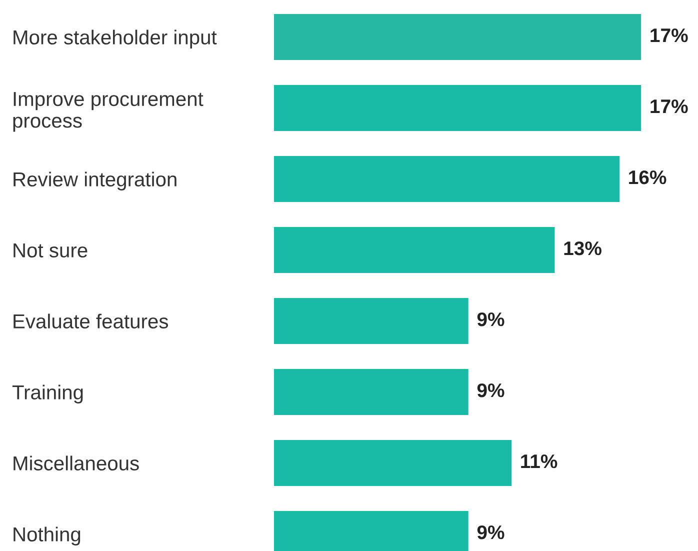 Image resolution: width=698 pixels, height=551 pixels. What do you see at coordinates (647, 177) in the screenshot?
I see `data-label: 16%` at bounding box center [647, 177].